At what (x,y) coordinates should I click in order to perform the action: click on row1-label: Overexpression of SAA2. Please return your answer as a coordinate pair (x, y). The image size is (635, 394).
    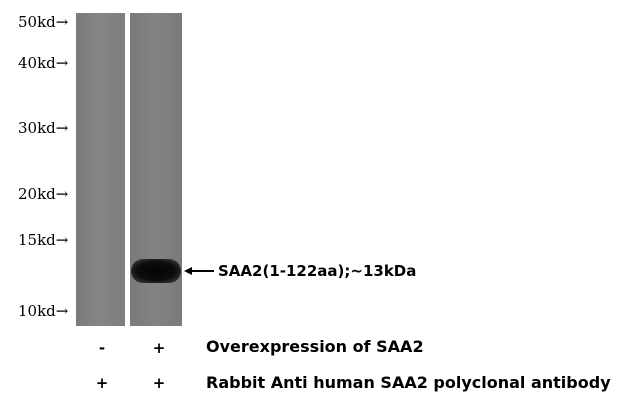
    Looking at the image, I should click on (315, 346).